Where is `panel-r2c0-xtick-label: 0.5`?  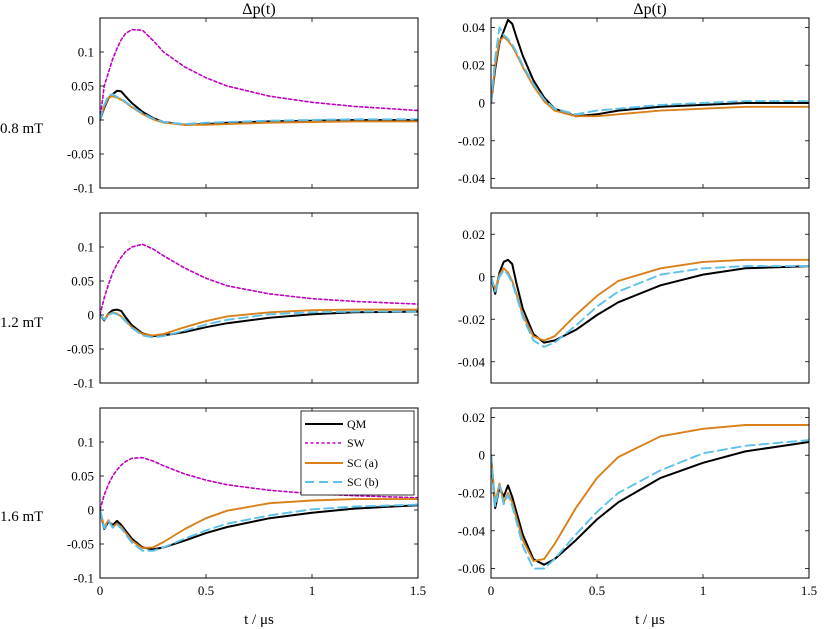
panel-r2c0-xtick-label: 0.5 is located at coordinates (206, 590).